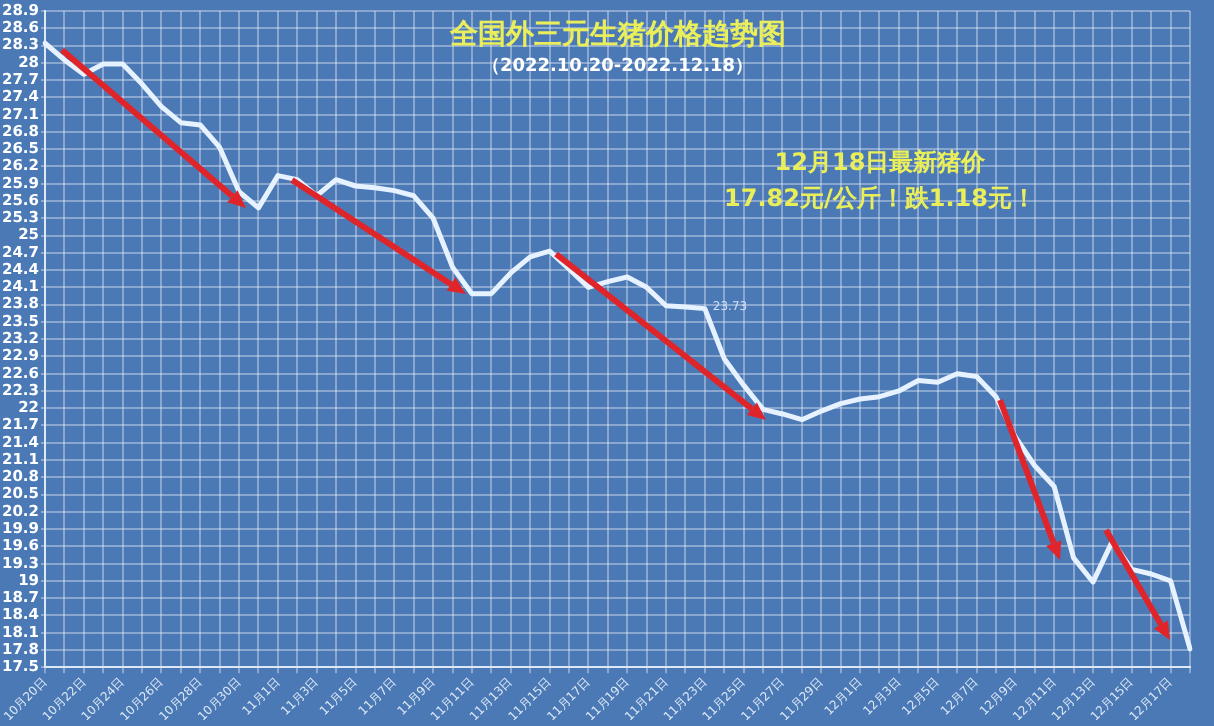 This screenshot has height=726, width=1214. I want to click on text: （2022.10.20-2022.12.18）, so click(617, 66).